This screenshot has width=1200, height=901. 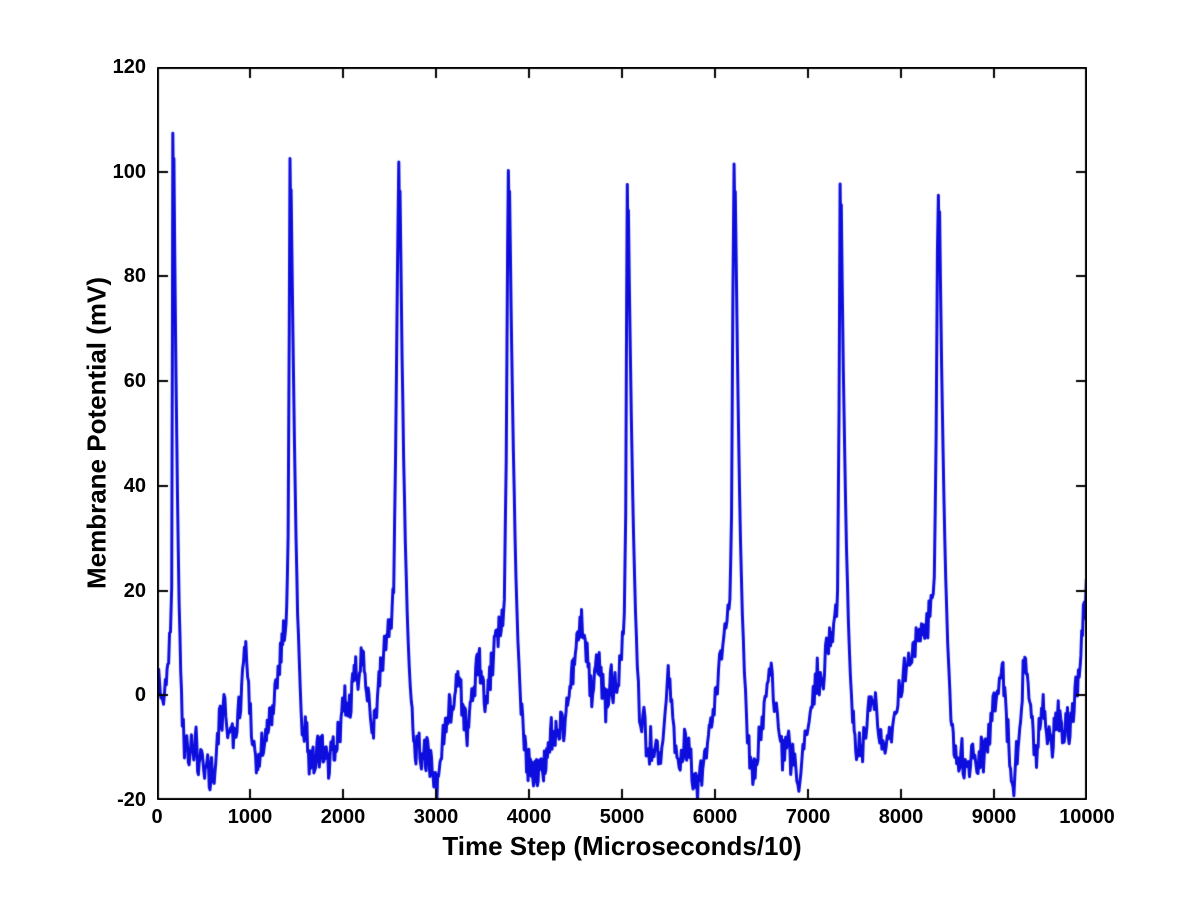 What do you see at coordinates (622, 846) in the screenshot?
I see `x-axis-title: Time Step (Microseconds/10)` at bounding box center [622, 846].